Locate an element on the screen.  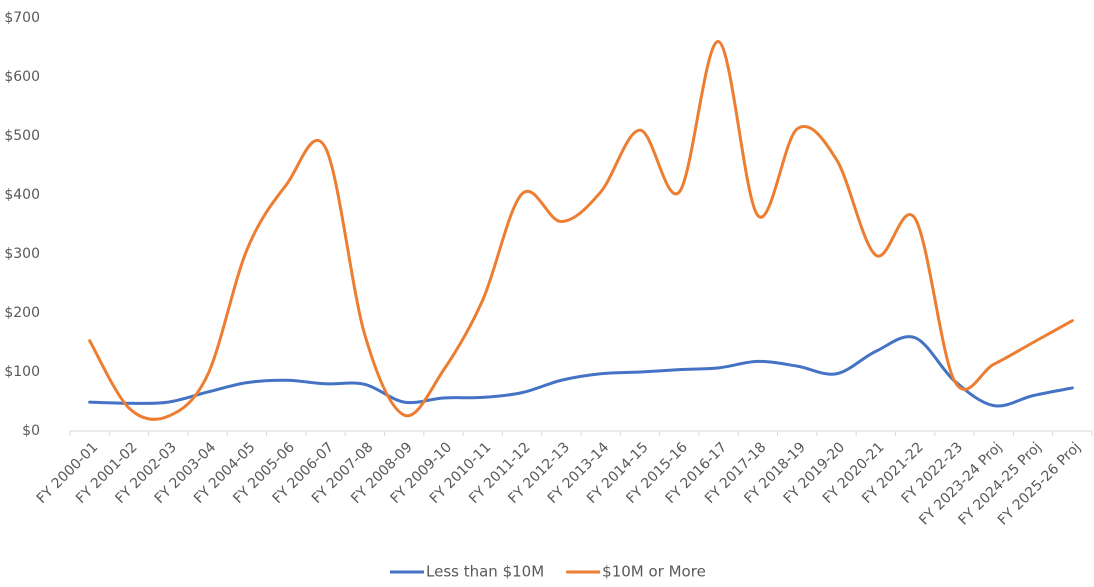
legend-label: Less than $10M is located at coordinates (485, 572).